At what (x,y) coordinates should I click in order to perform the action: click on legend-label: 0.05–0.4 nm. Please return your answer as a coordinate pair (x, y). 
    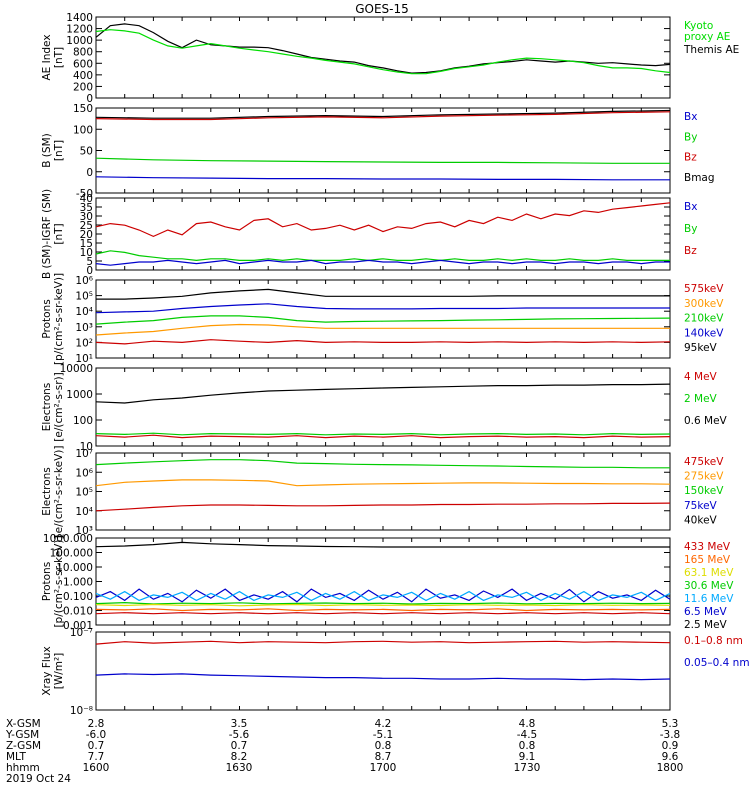
    Looking at the image, I should click on (717, 663).